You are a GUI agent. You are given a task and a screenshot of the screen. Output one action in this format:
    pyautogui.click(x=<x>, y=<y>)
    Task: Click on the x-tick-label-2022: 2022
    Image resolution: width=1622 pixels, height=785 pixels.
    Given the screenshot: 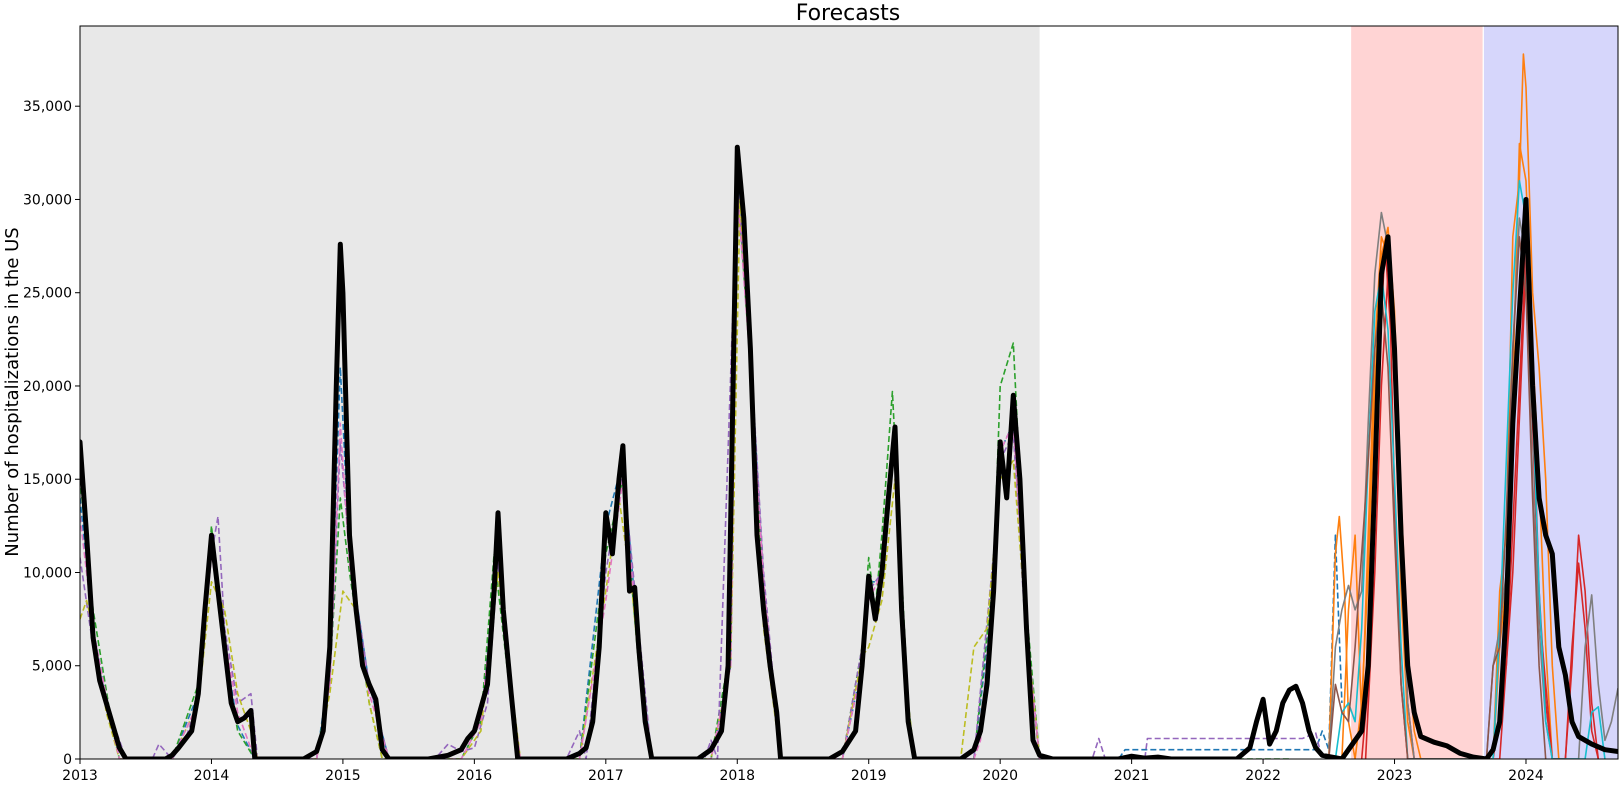 What is the action you would take?
    pyautogui.click(x=1263, y=776)
    